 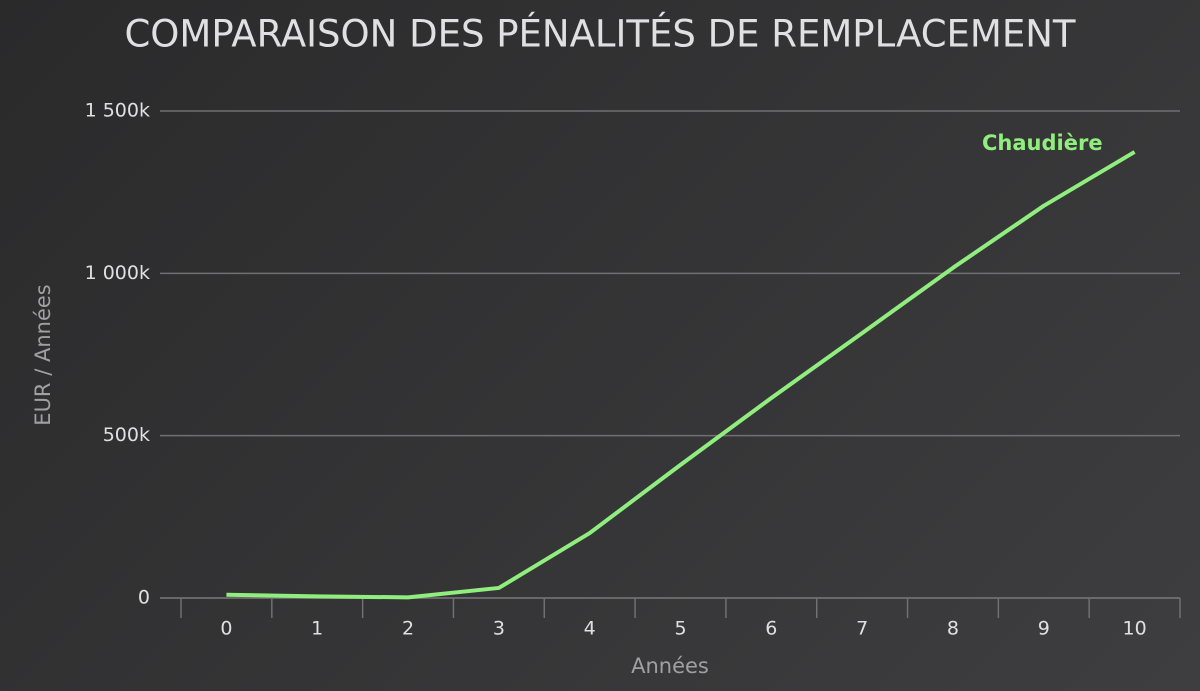 I want to click on x-tick-label: 9, so click(x=1044, y=629).